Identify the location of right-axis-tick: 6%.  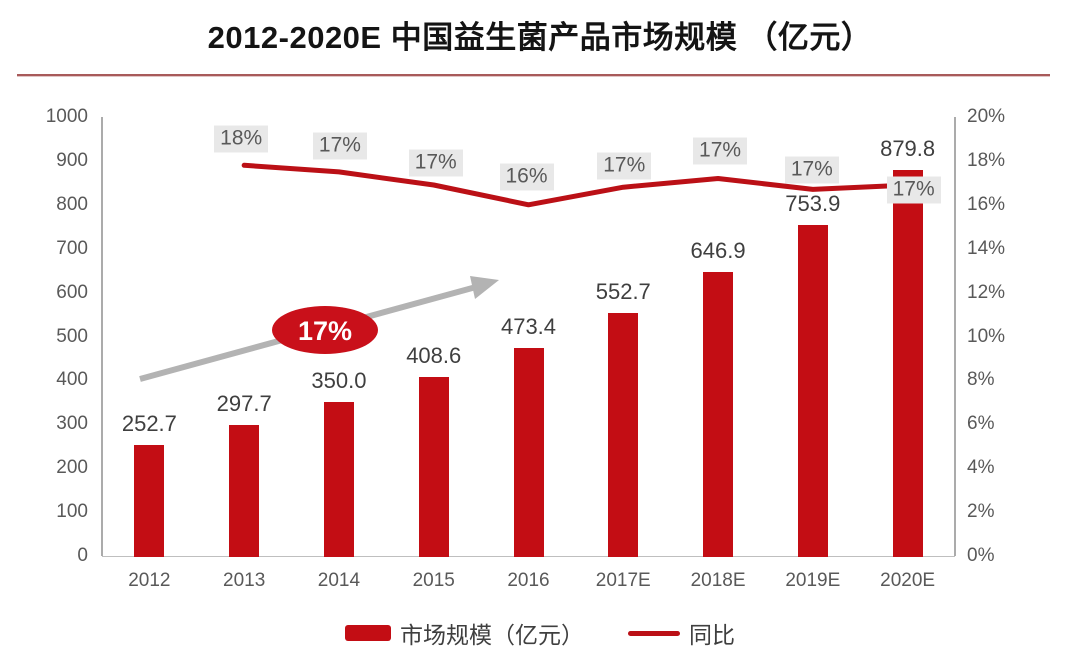
(981, 424).